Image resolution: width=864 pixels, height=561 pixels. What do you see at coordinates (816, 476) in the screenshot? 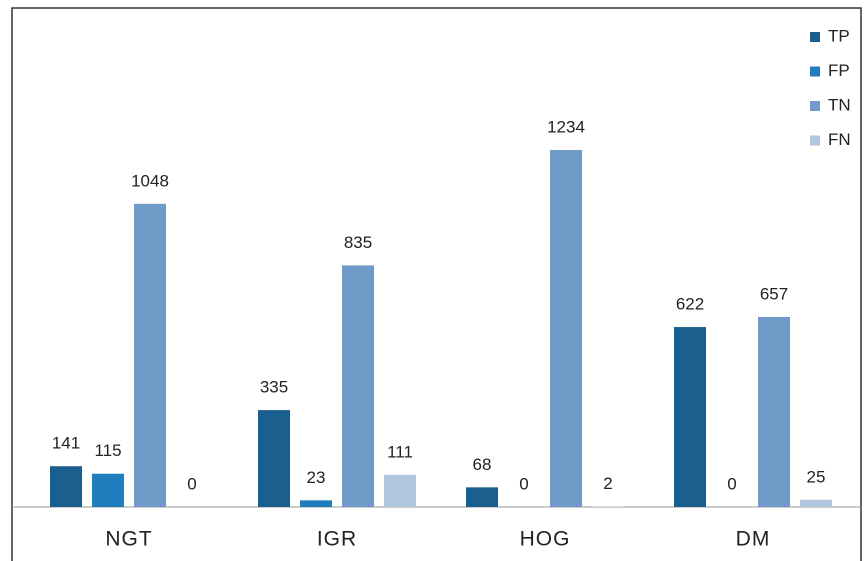
I see `value-label: 25` at bounding box center [816, 476].